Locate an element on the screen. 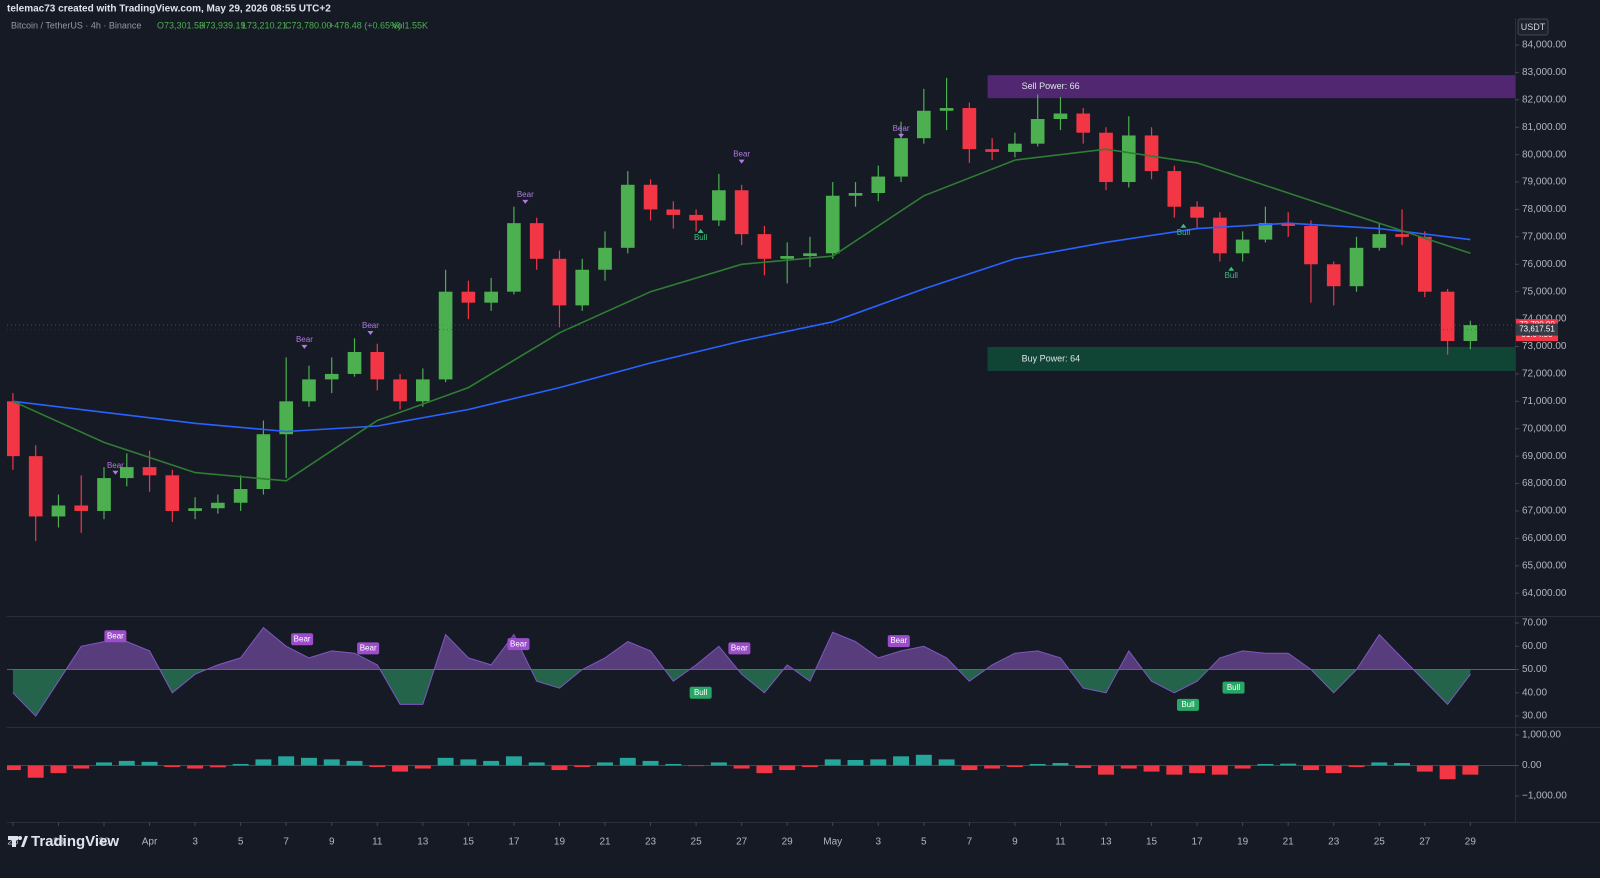 Image resolution: width=1600 pixels, height=878 pixels. x-tick-label: 25 is located at coordinates (1380, 842).